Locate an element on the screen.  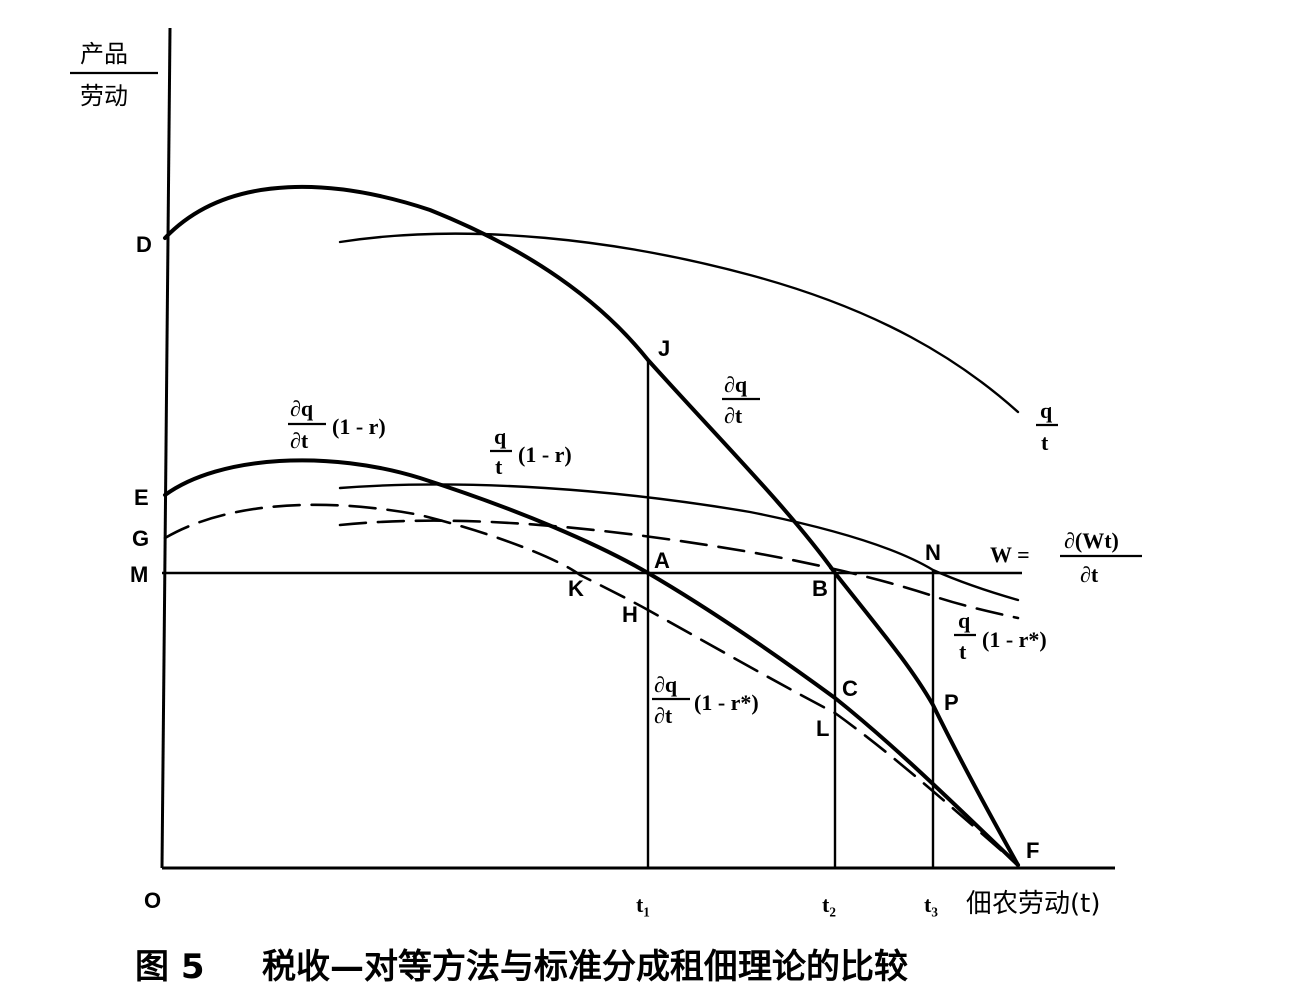
point-B: B is located at coordinates (820, 588).